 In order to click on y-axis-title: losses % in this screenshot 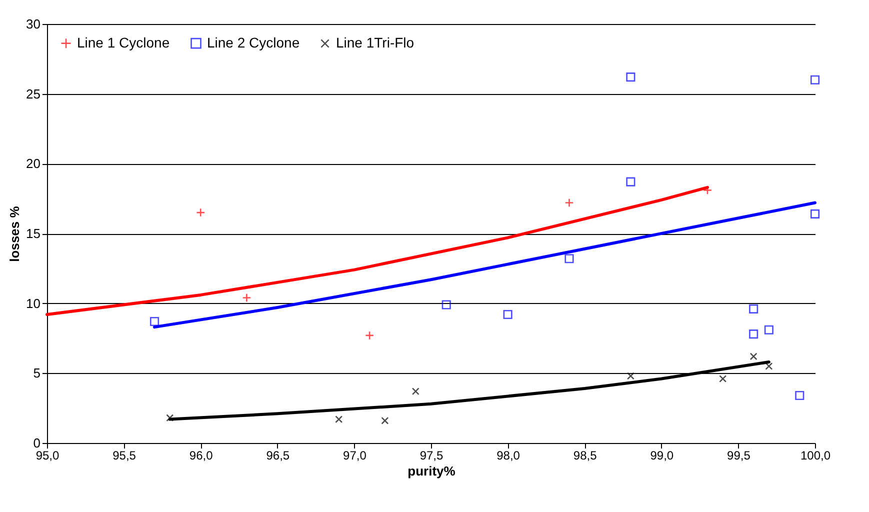, I will do `click(14, 234)`.